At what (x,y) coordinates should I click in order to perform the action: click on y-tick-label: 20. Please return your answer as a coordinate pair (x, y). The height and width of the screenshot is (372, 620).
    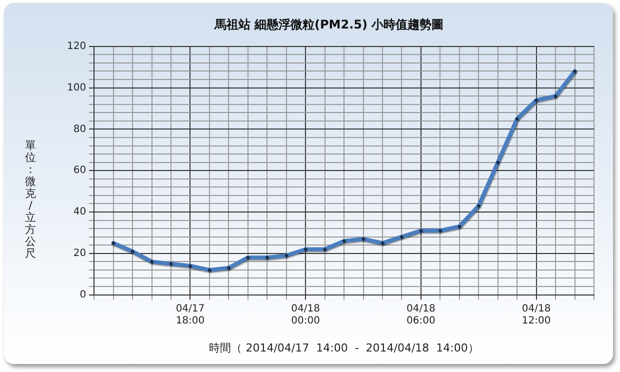
    Looking at the image, I should click on (79, 253).